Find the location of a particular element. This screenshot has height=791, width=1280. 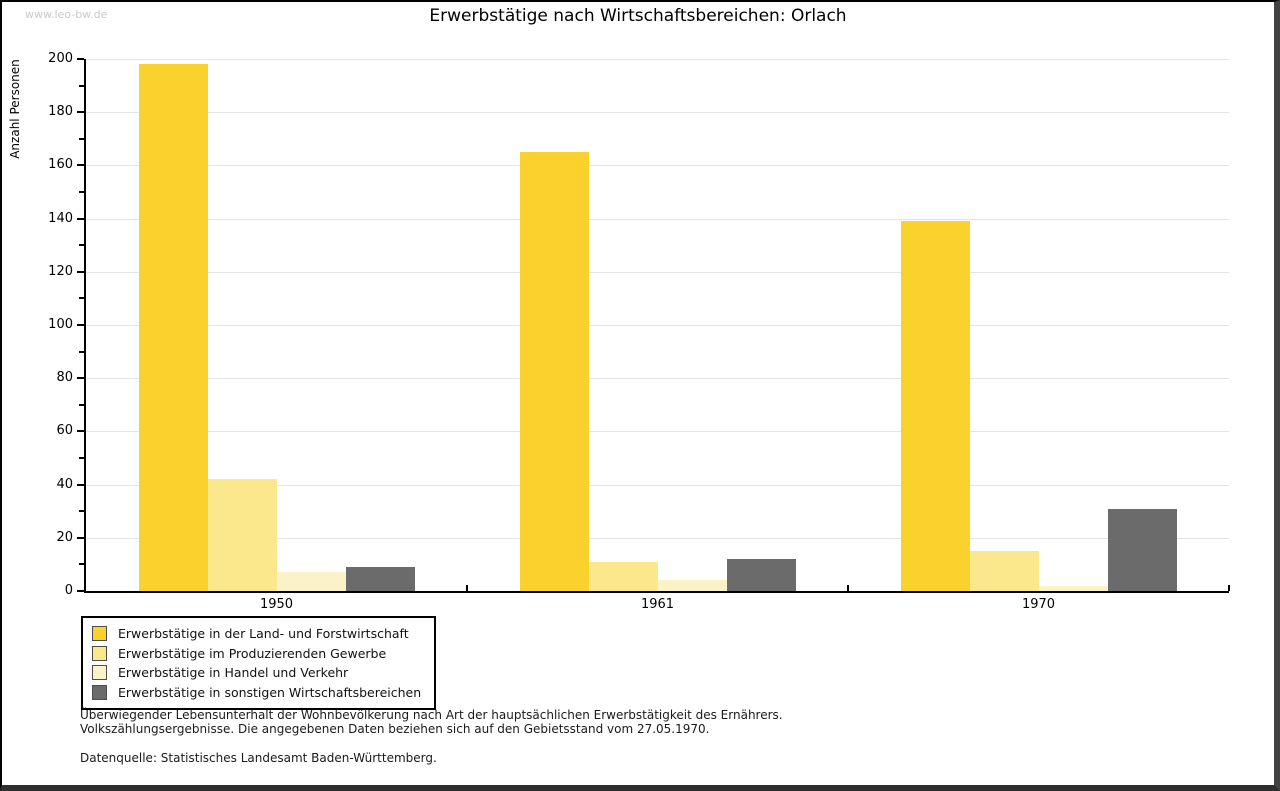

y-tick-label: 60 is located at coordinates (64, 431).